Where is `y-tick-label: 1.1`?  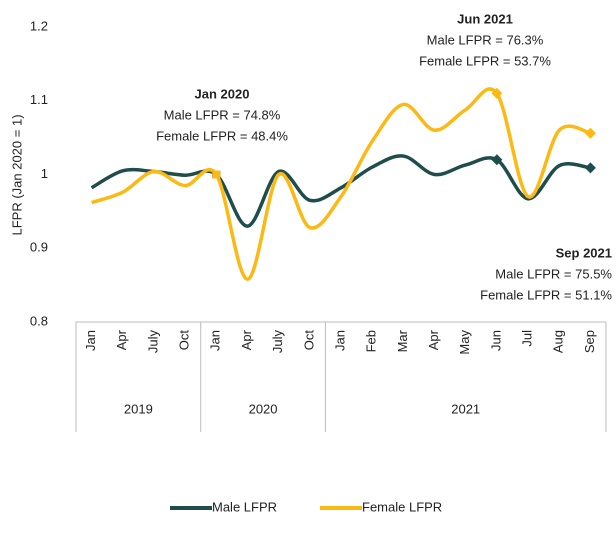 y-tick-label: 1.1 is located at coordinates (39, 99).